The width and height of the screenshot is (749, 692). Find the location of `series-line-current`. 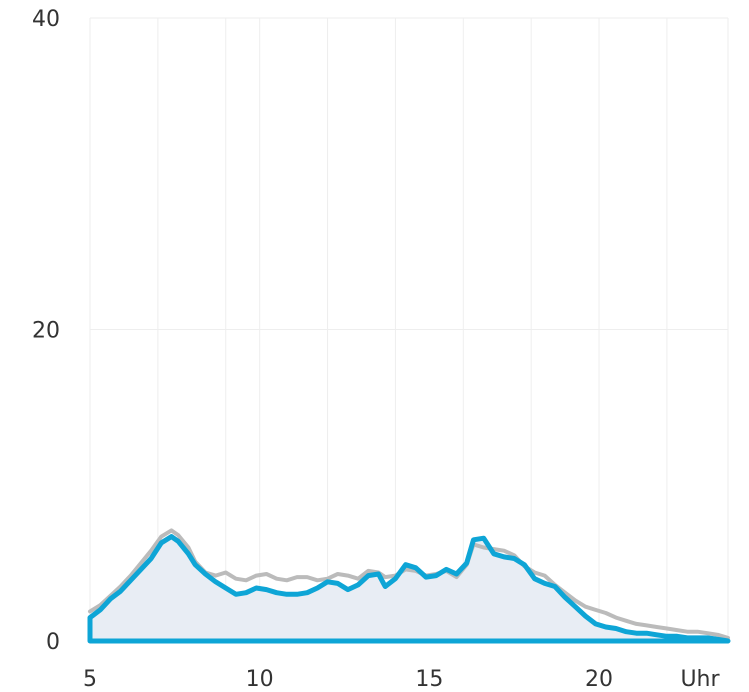

series-line-current is located at coordinates (409, 589).